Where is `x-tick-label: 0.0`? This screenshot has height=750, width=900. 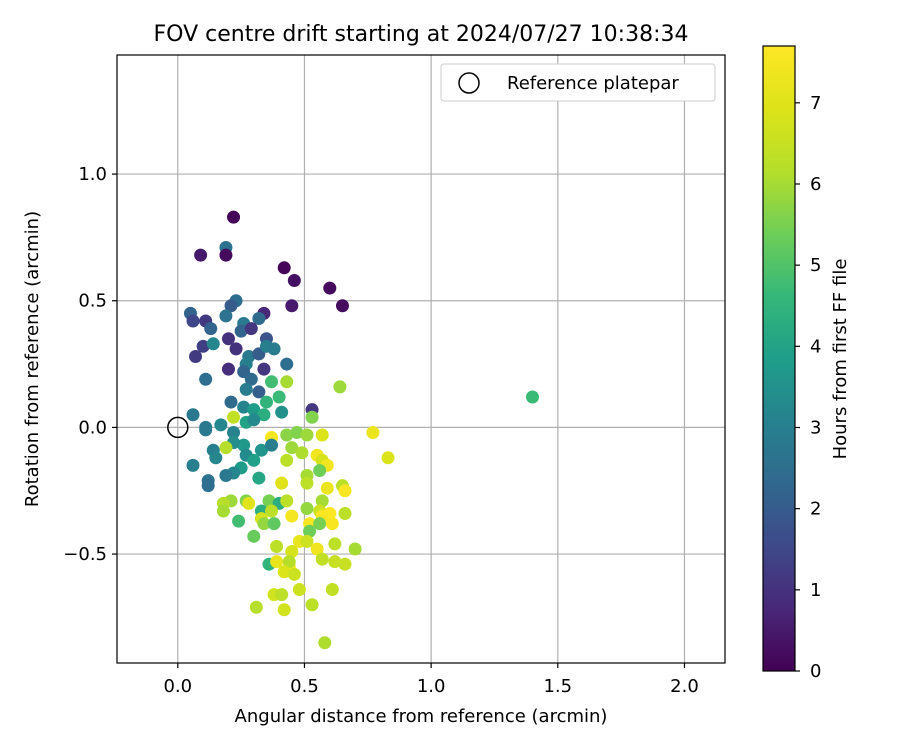
x-tick-label: 0.0 is located at coordinates (177, 686).